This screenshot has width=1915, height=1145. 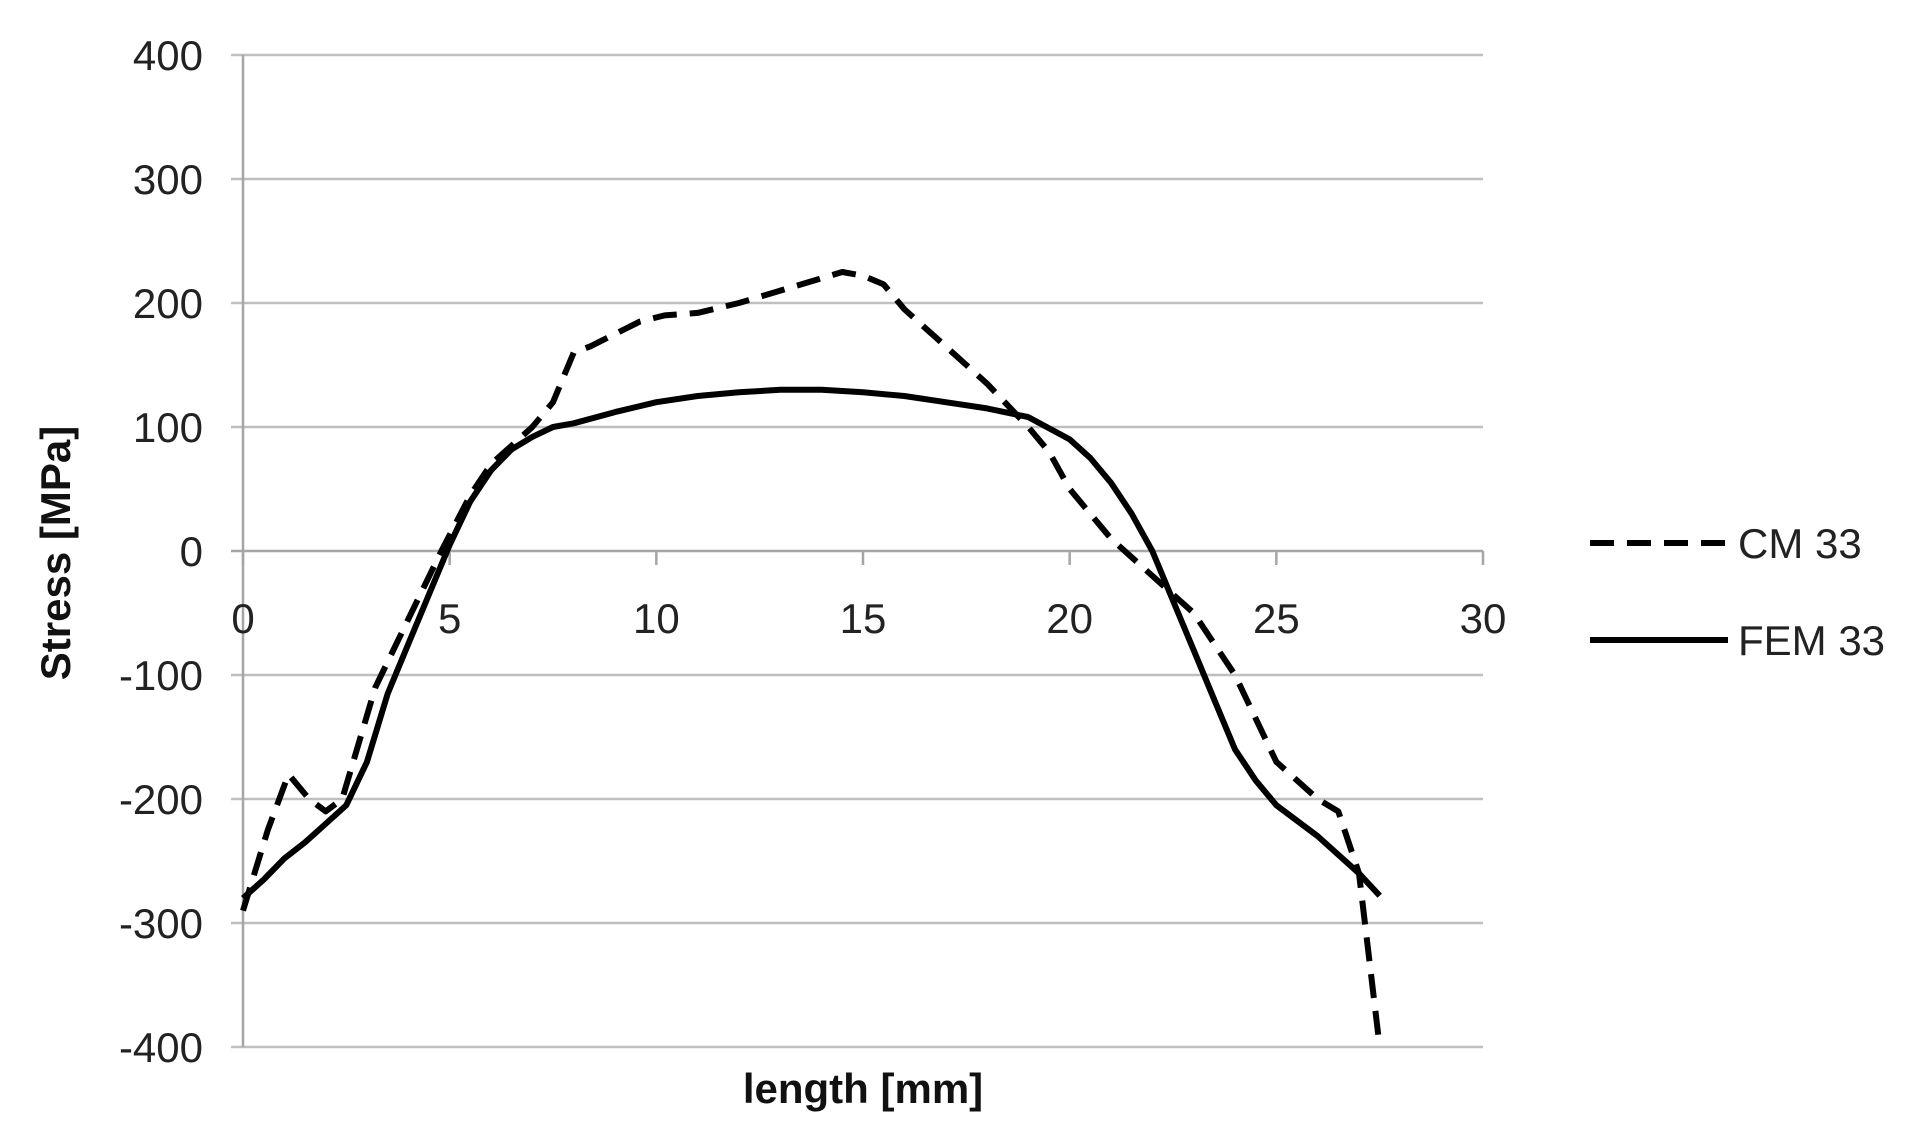 I want to click on x-tick-labels: 0 5 10 15 20 25 30, so click(x=868, y=618).